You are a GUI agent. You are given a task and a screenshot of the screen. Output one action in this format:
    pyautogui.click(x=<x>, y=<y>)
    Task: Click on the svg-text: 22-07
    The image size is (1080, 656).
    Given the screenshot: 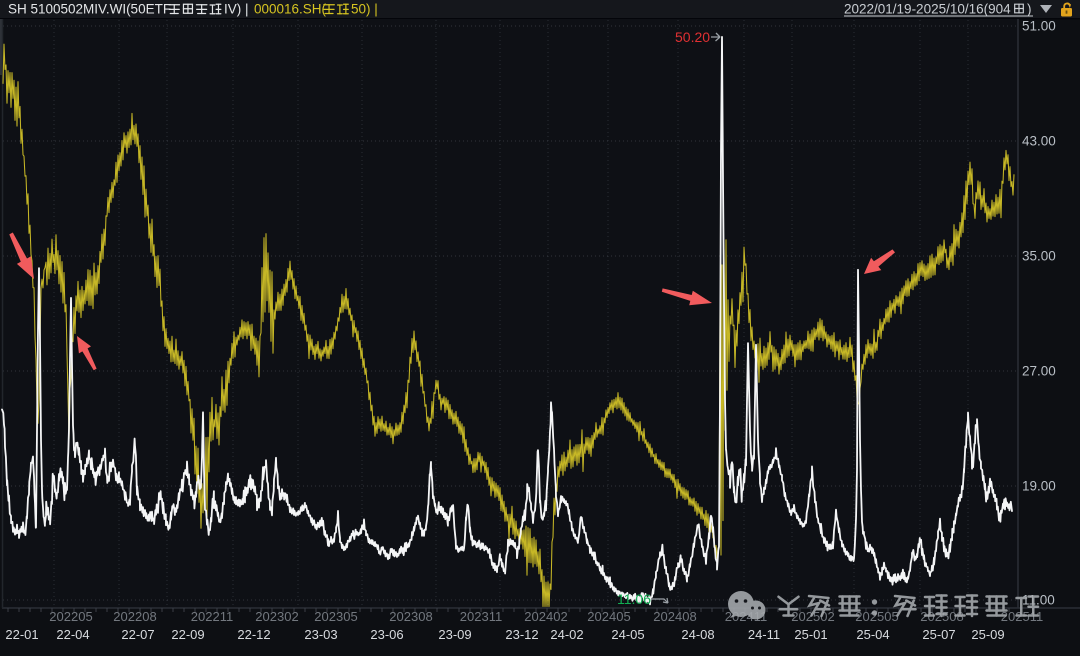 What is the action you would take?
    pyautogui.click(x=137, y=634)
    